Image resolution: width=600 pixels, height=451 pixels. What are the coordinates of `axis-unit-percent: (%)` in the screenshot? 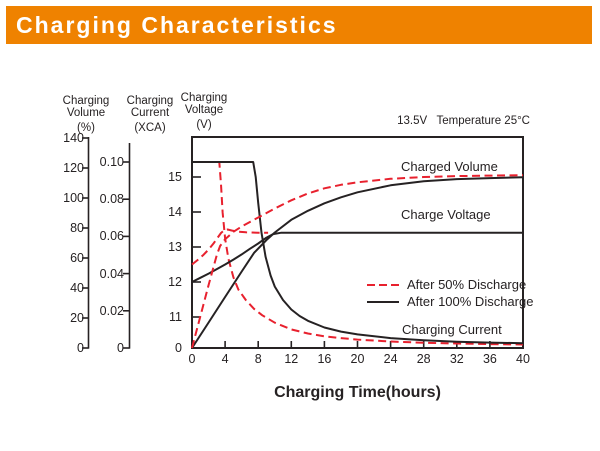 It's located at (86, 128).